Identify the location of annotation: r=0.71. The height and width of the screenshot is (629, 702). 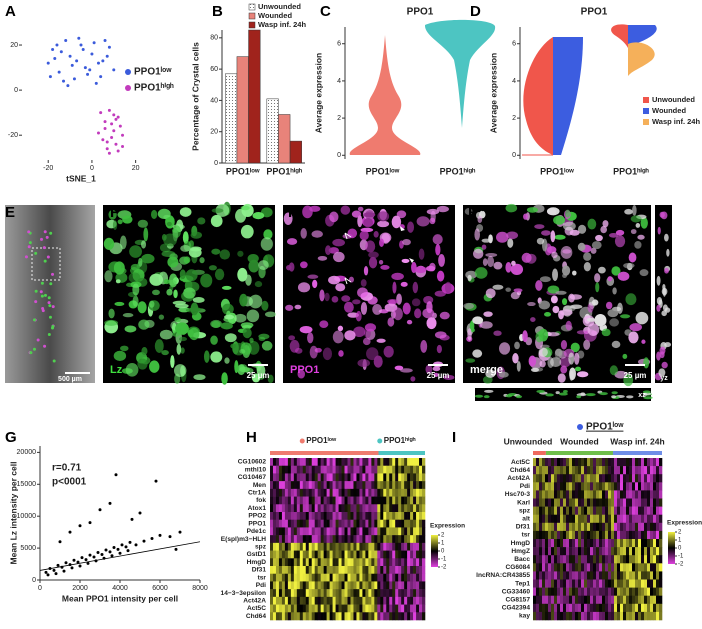
(67, 468).